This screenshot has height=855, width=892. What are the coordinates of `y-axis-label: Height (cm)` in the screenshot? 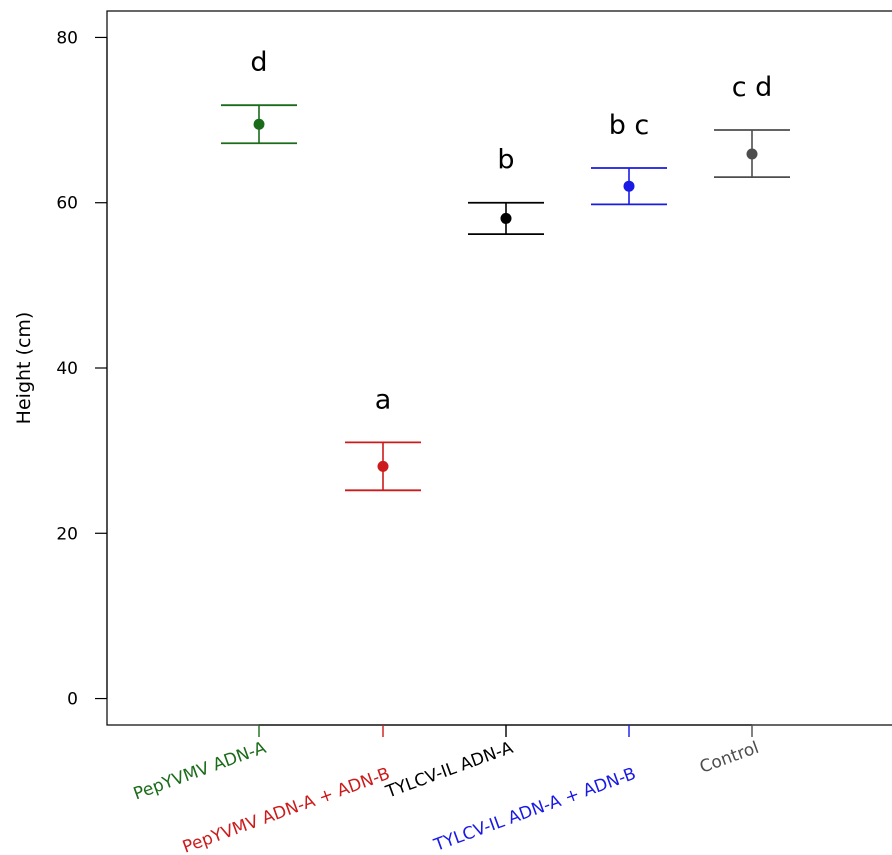 It's located at (24, 368).